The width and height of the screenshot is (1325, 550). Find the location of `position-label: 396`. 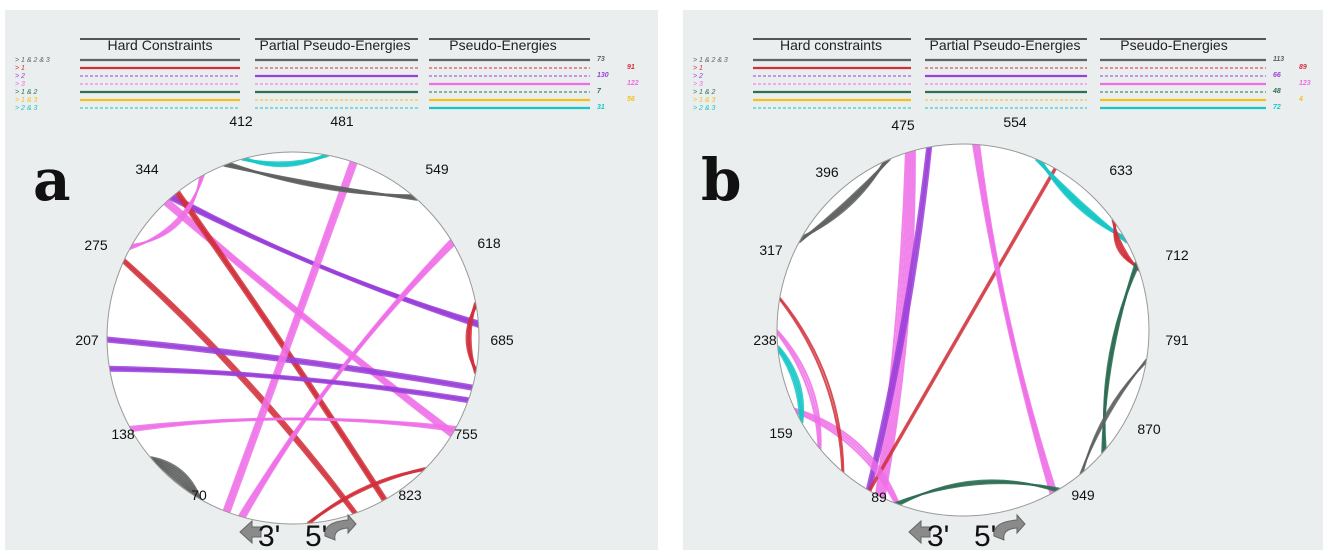

position-label: 396 is located at coordinates (827, 172).